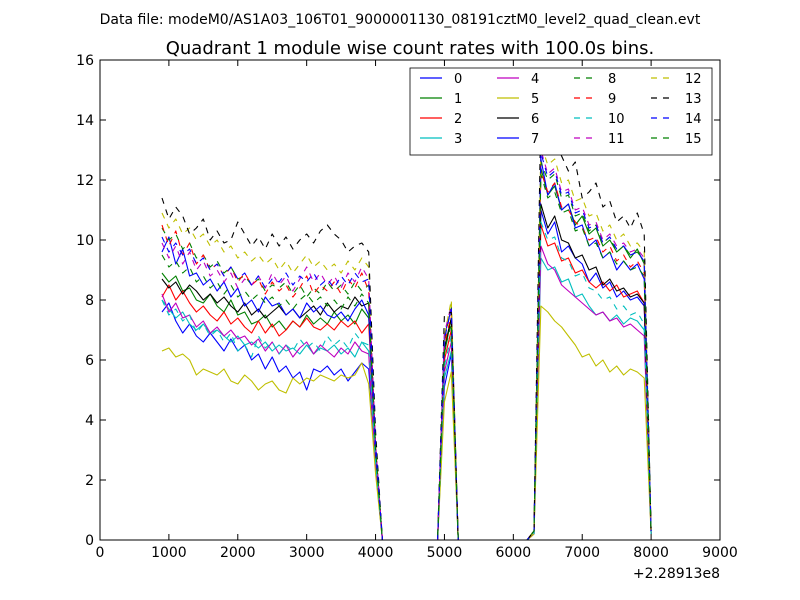  I want to click on legend-label-6: 6, so click(535, 119).